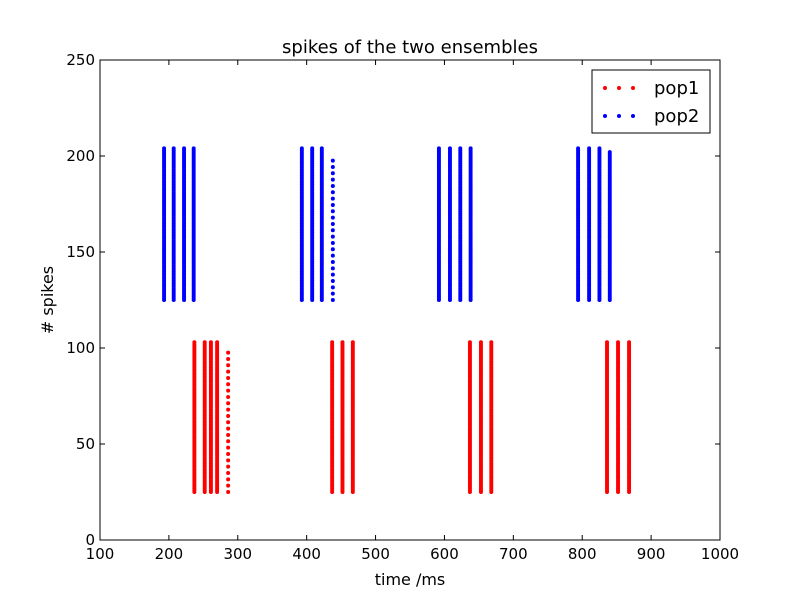  What do you see at coordinates (47, 300) in the screenshot?
I see `y-axis-label: # spikes` at bounding box center [47, 300].